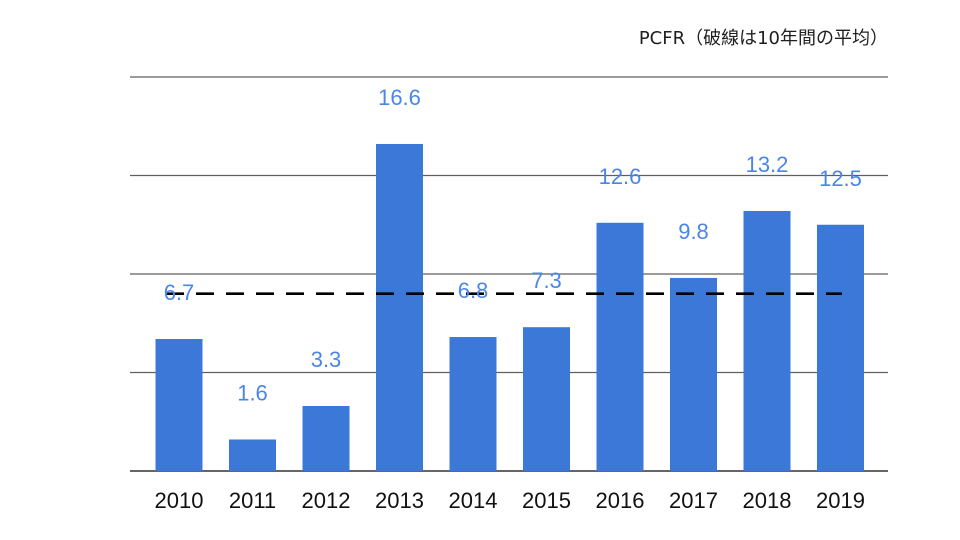 The image size is (960, 540). Describe the element at coordinates (252, 392) in the screenshot. I see `data-label-2011: 1.6` at that location.